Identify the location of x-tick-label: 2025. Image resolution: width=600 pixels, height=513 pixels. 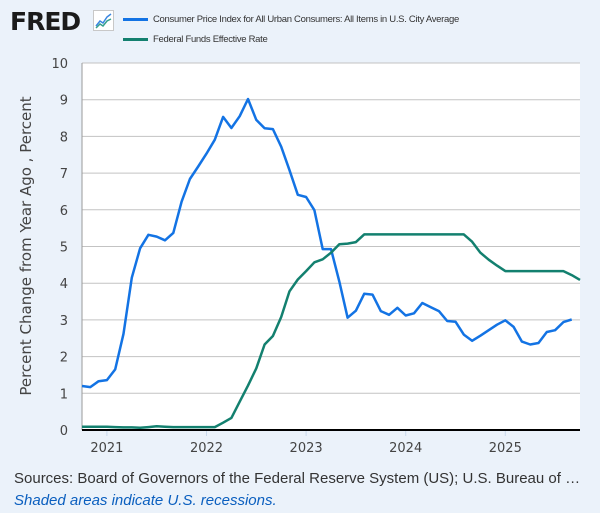
(505, 448).